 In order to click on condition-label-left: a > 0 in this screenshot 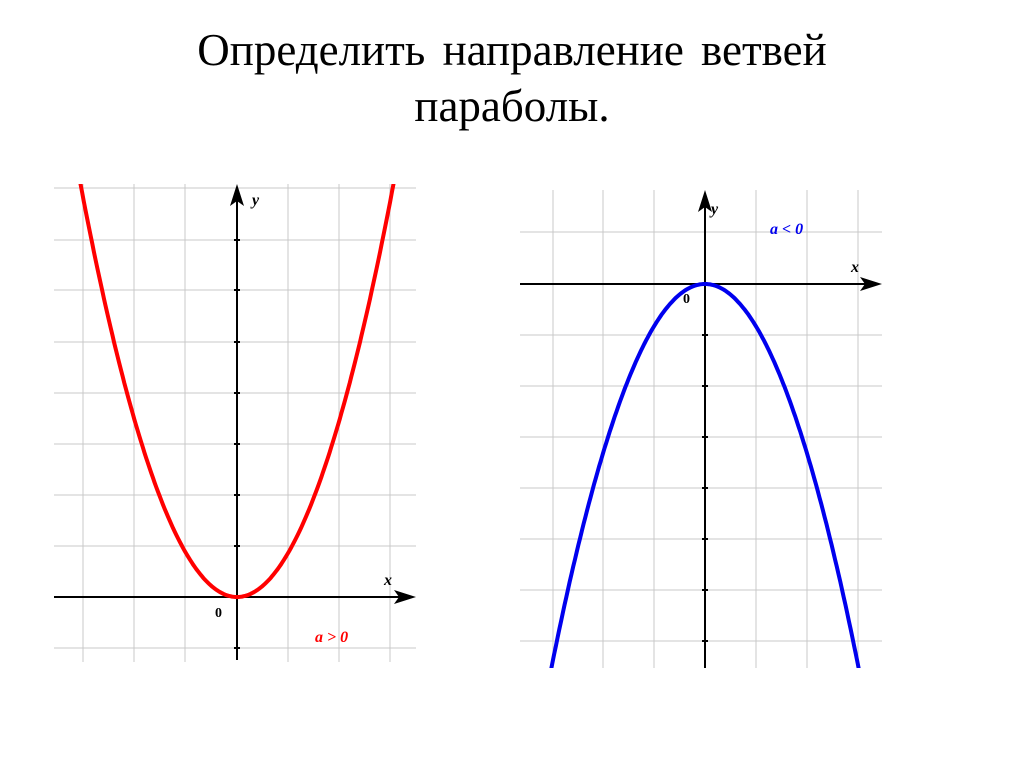, I will do `click(331, 637)`.